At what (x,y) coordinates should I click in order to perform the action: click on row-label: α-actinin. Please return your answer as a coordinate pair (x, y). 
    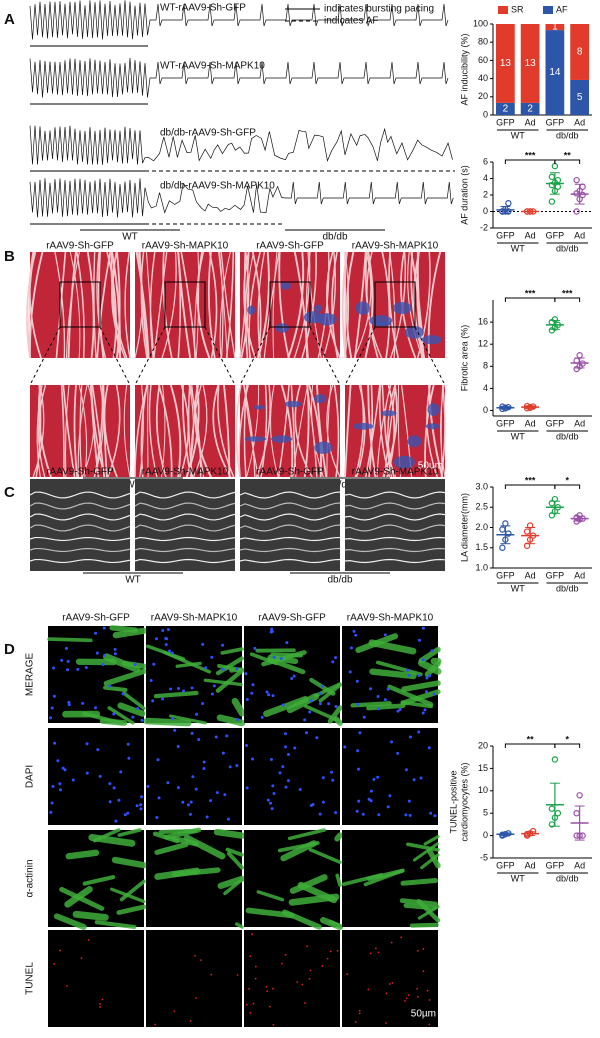
    Looking at the image, I should click on (30, 878).